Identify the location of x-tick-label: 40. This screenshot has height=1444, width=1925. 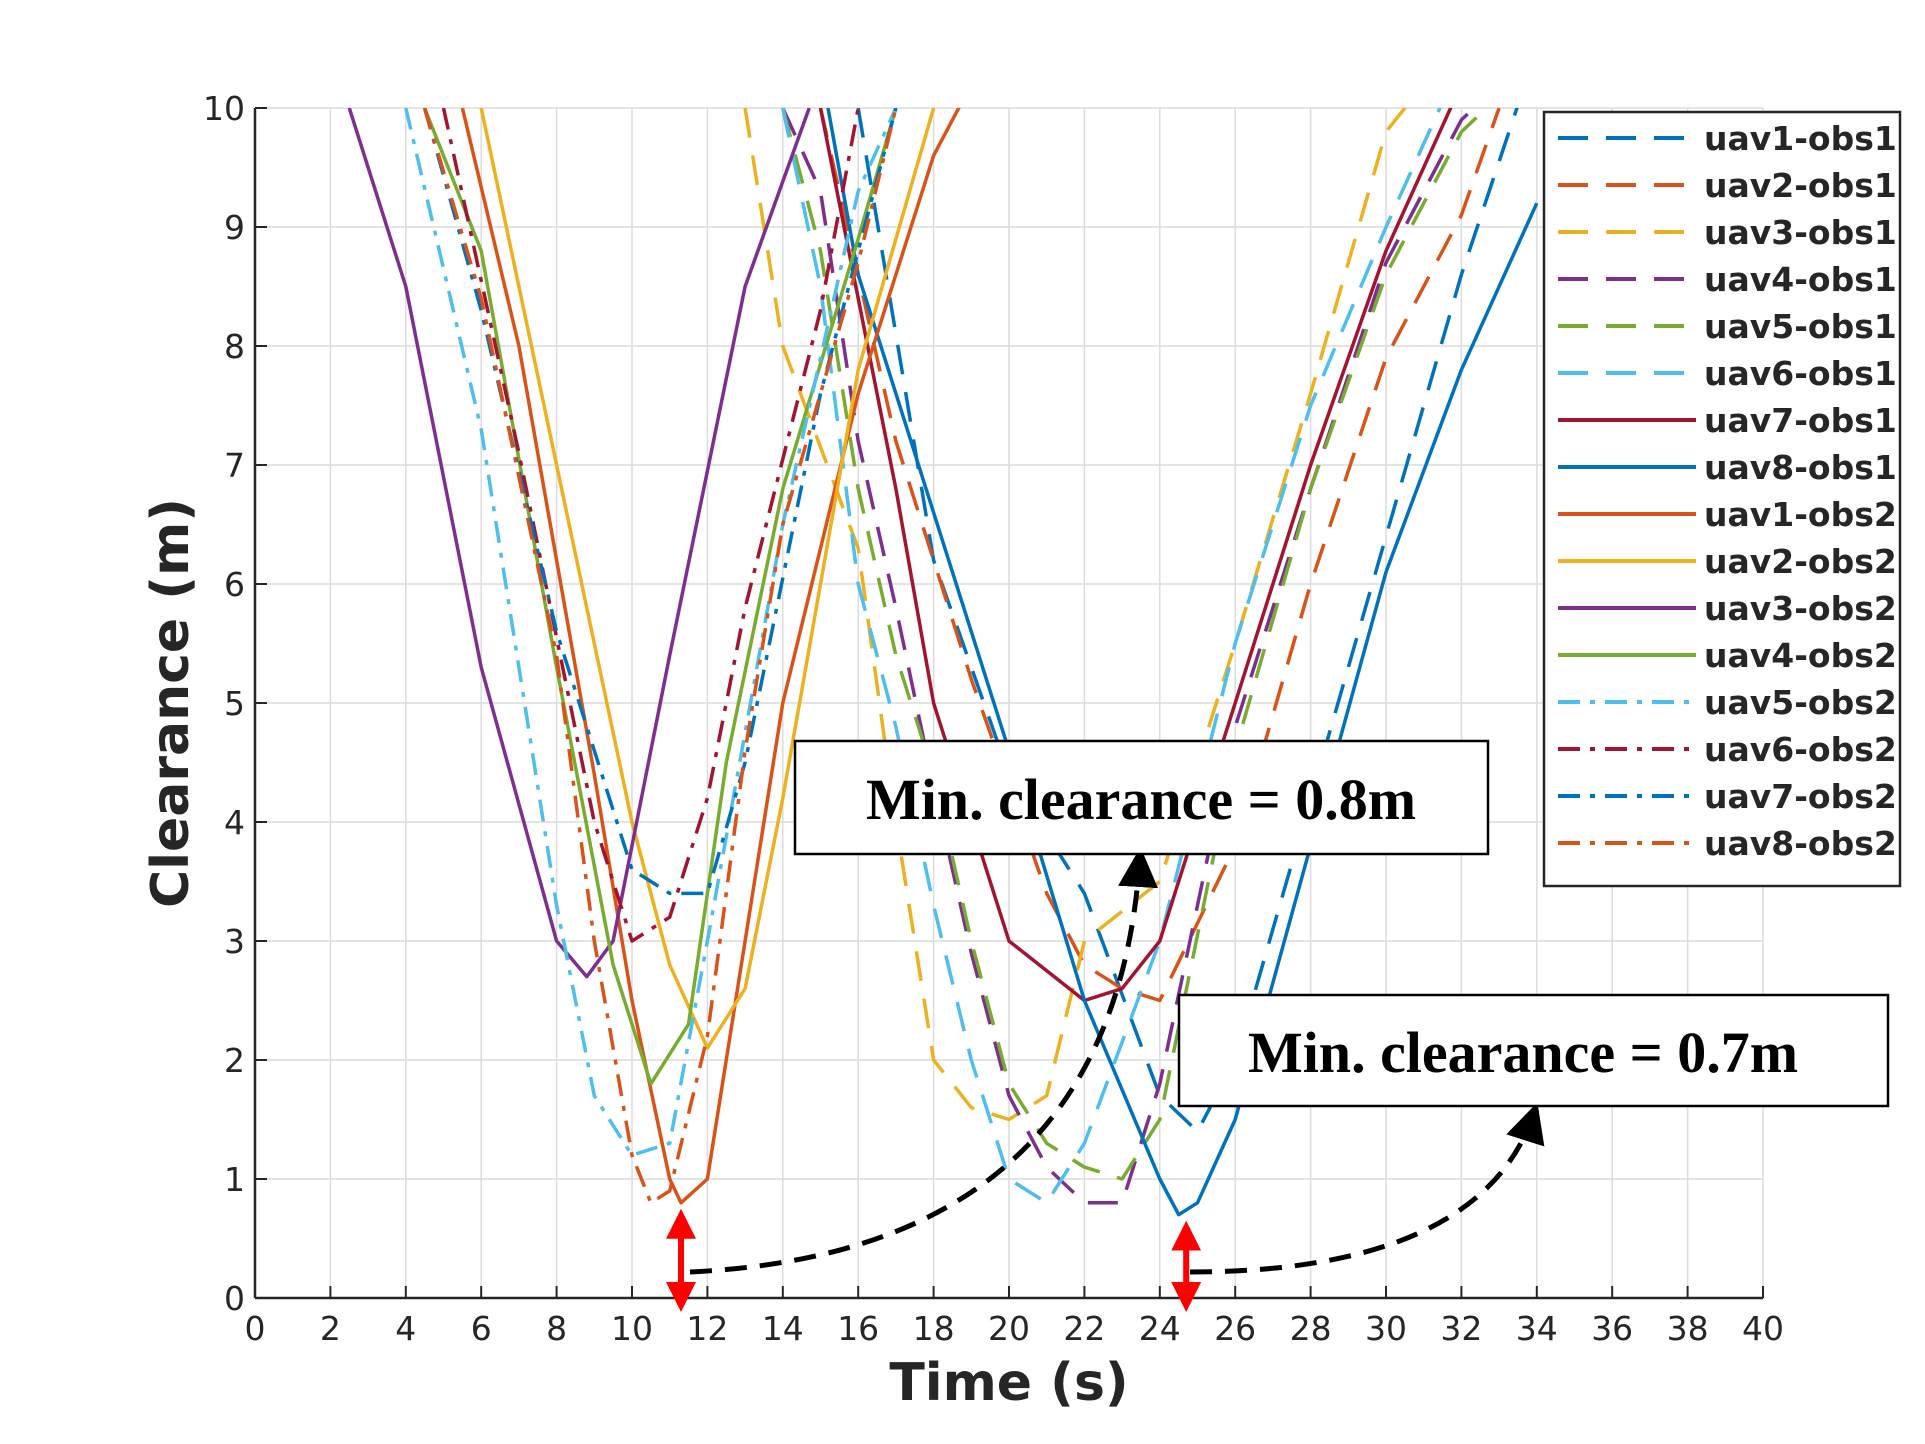
(1763, 1328).